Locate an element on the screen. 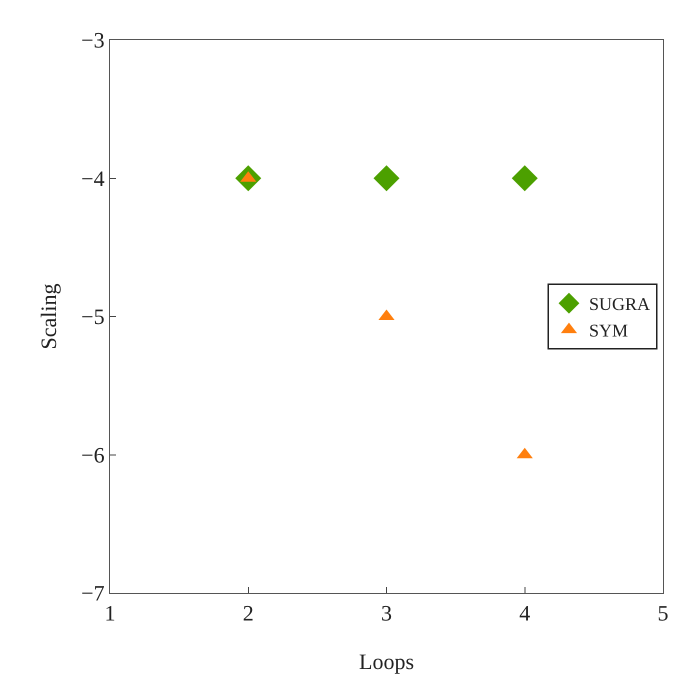 This screenshot has width=681, height=688. x-tick-label: 5 is located at coordinates (663, 613).